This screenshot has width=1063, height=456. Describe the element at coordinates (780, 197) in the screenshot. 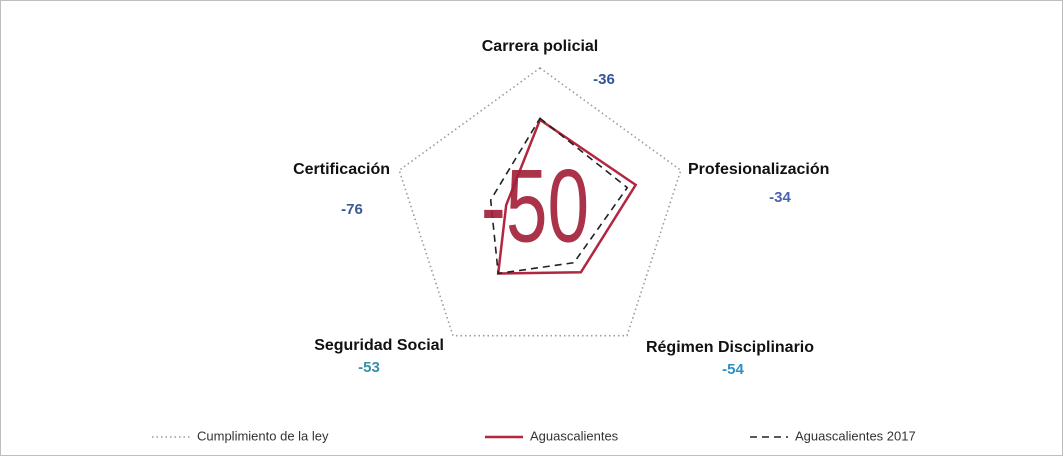

I see `category-score: -34` at that location.